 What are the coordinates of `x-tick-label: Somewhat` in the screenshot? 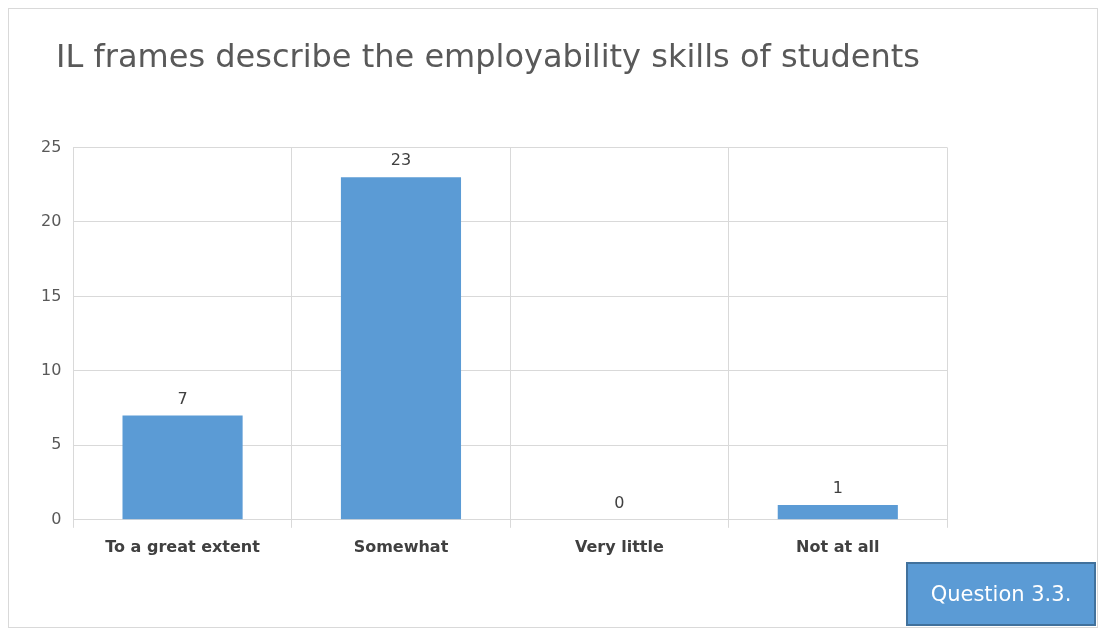 It's located at (401, 546).